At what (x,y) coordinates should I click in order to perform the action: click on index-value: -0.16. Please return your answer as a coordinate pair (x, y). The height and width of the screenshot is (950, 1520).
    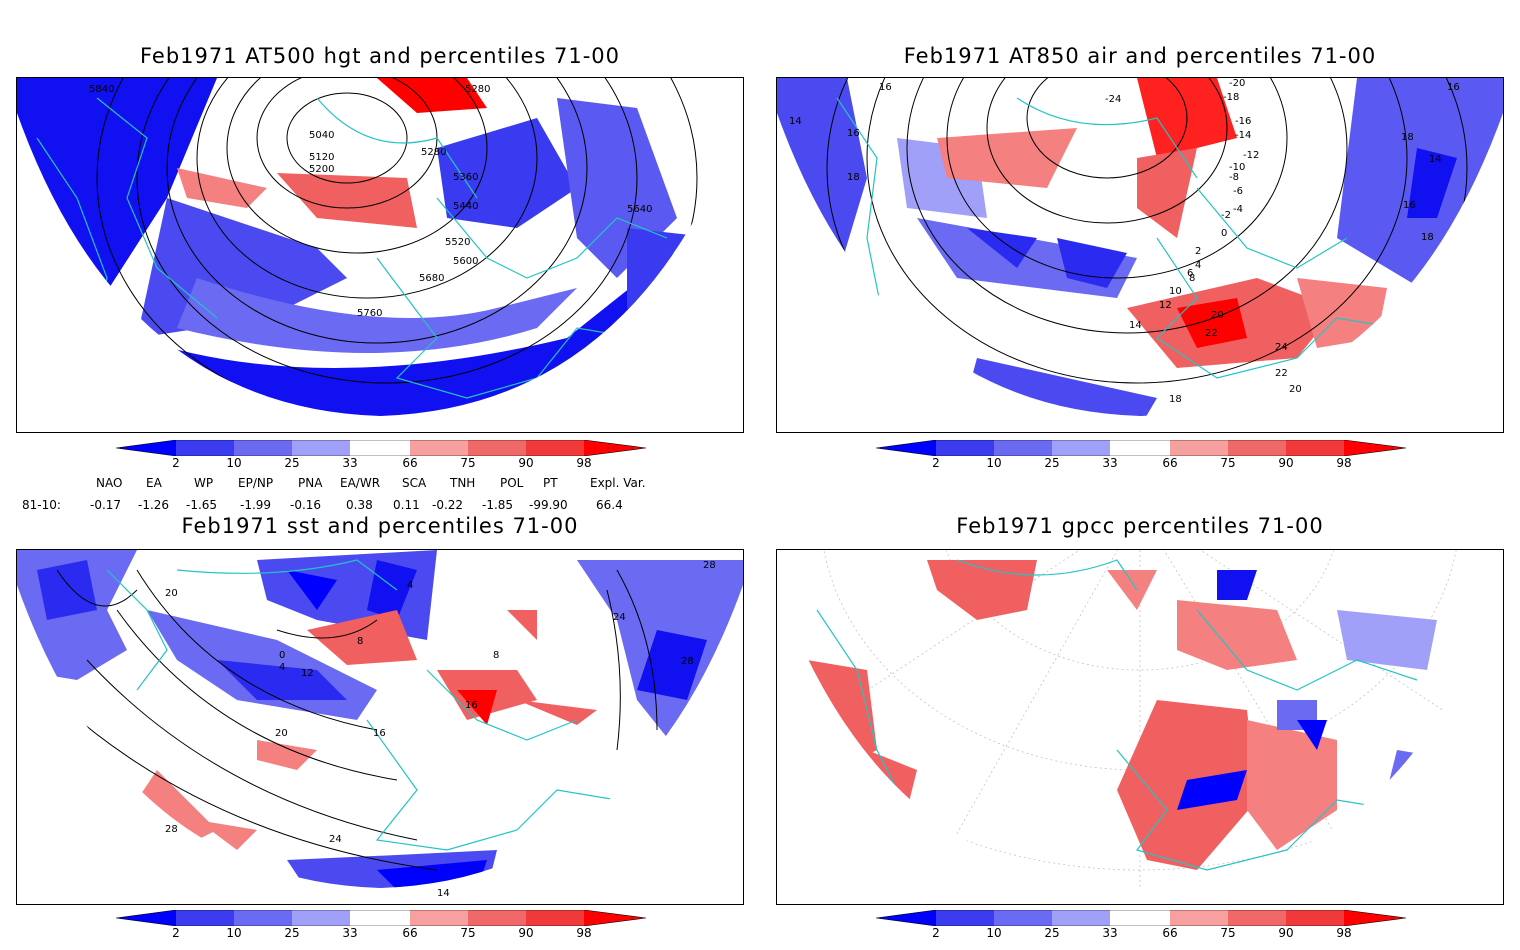
    Looking at the image, I should click on (306, 505).